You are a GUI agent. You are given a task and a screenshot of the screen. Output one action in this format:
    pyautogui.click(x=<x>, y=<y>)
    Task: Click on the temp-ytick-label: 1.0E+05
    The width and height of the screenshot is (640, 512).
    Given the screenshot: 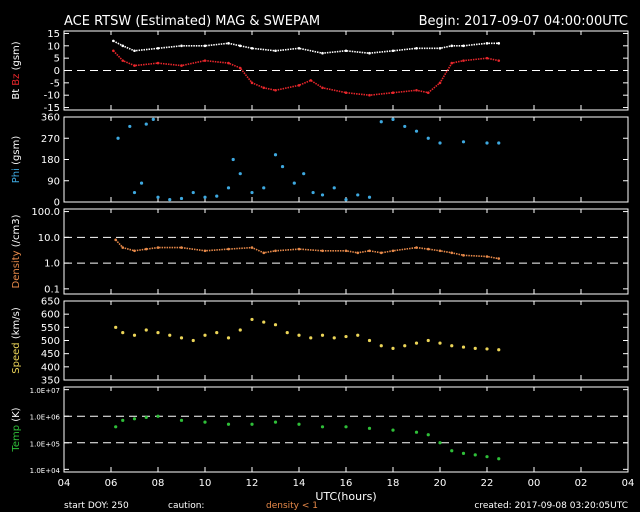 What is the action you would take?
    pyautogui.click(x=45, y=444)
    